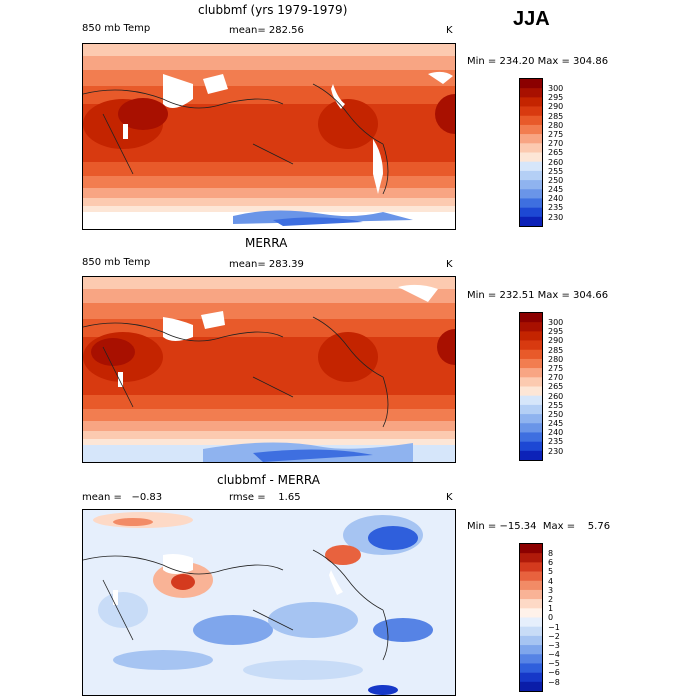  I want to click on min-max-label: Min = 234.20 Max = 304.86, so click(538, 61).